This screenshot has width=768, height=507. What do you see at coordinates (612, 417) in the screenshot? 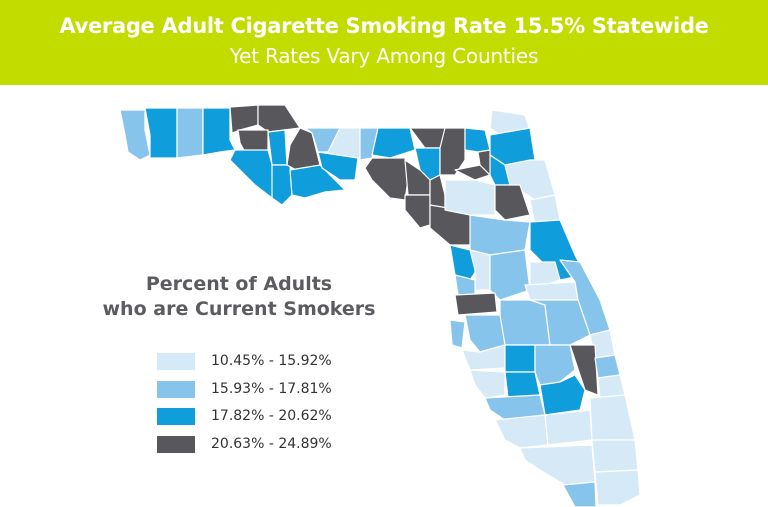
I see `county-palm-beach` at bounding box center [612, 417].